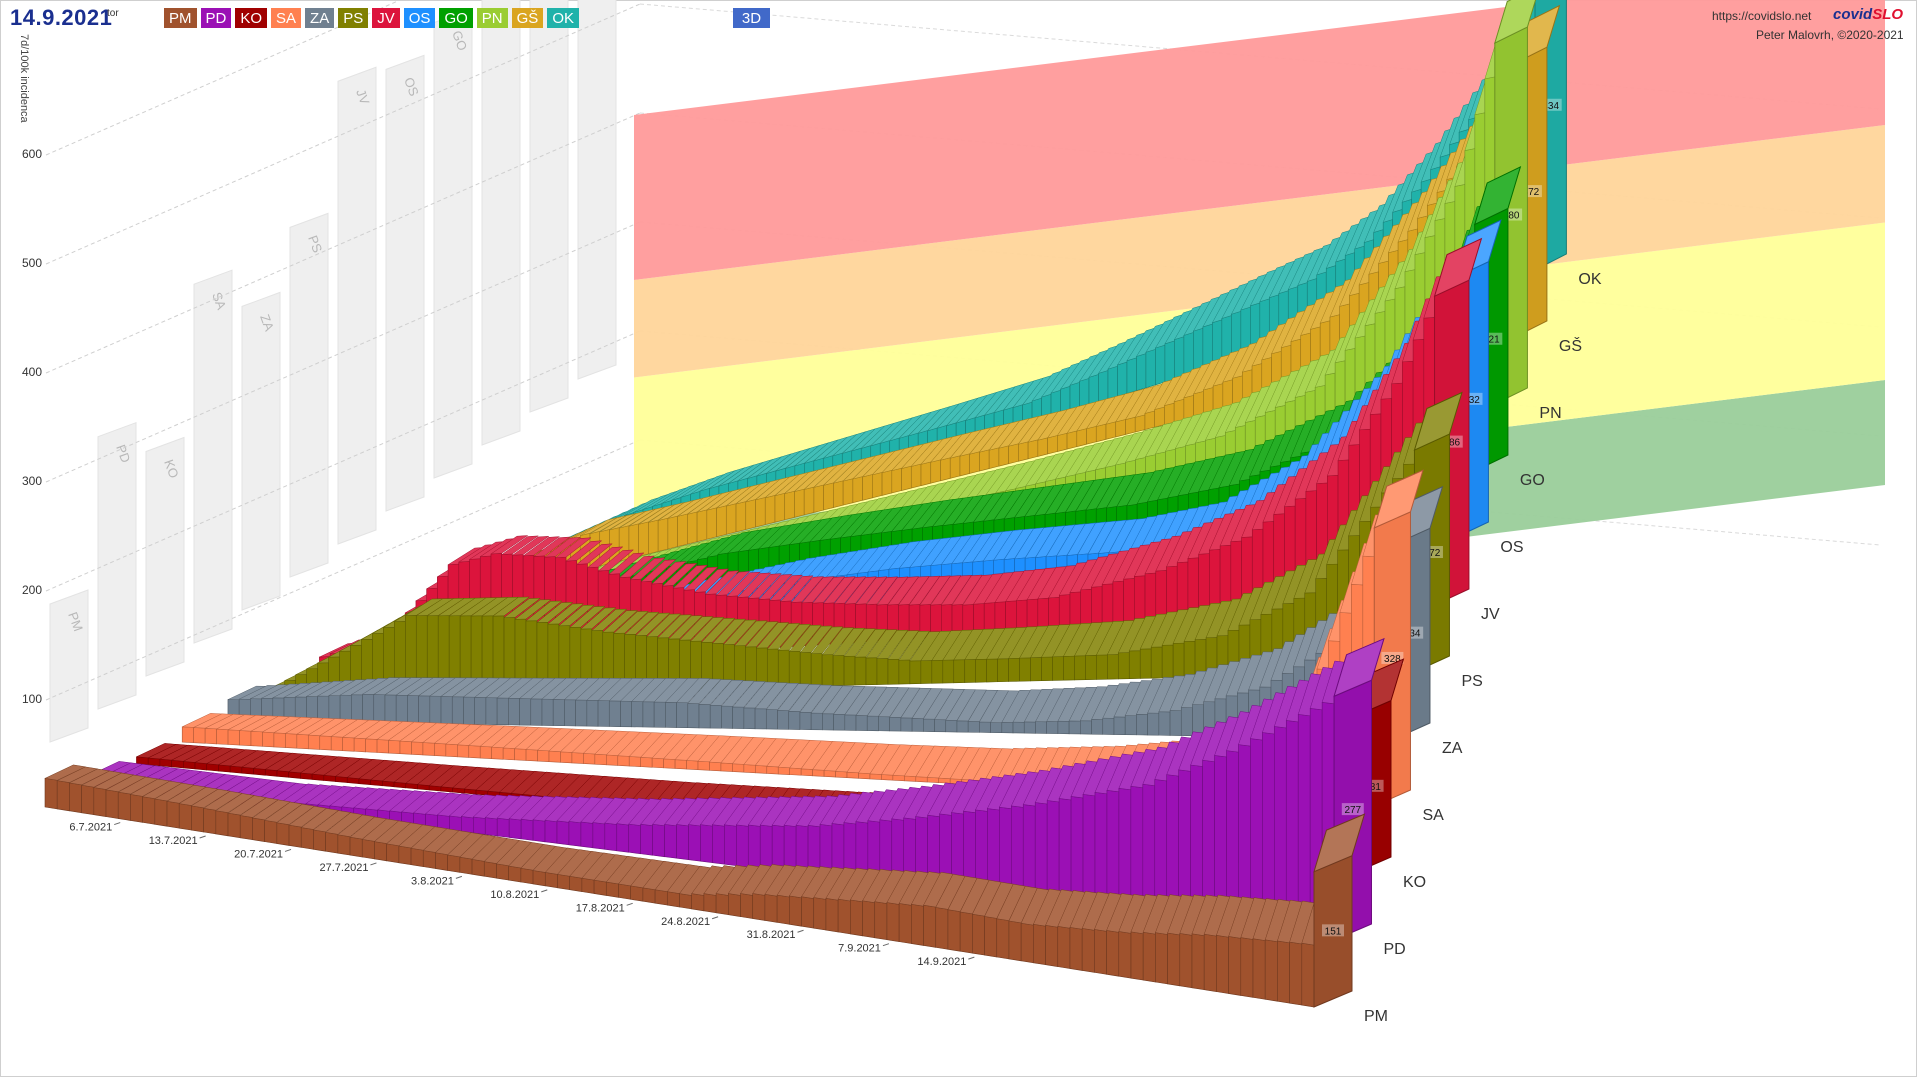 This screenshot has height=1080, width=1920. What do you see at coordinates (353, 18) in the screenshot?
I see `legend-item-5: PS` at bounding box center [353, 18].